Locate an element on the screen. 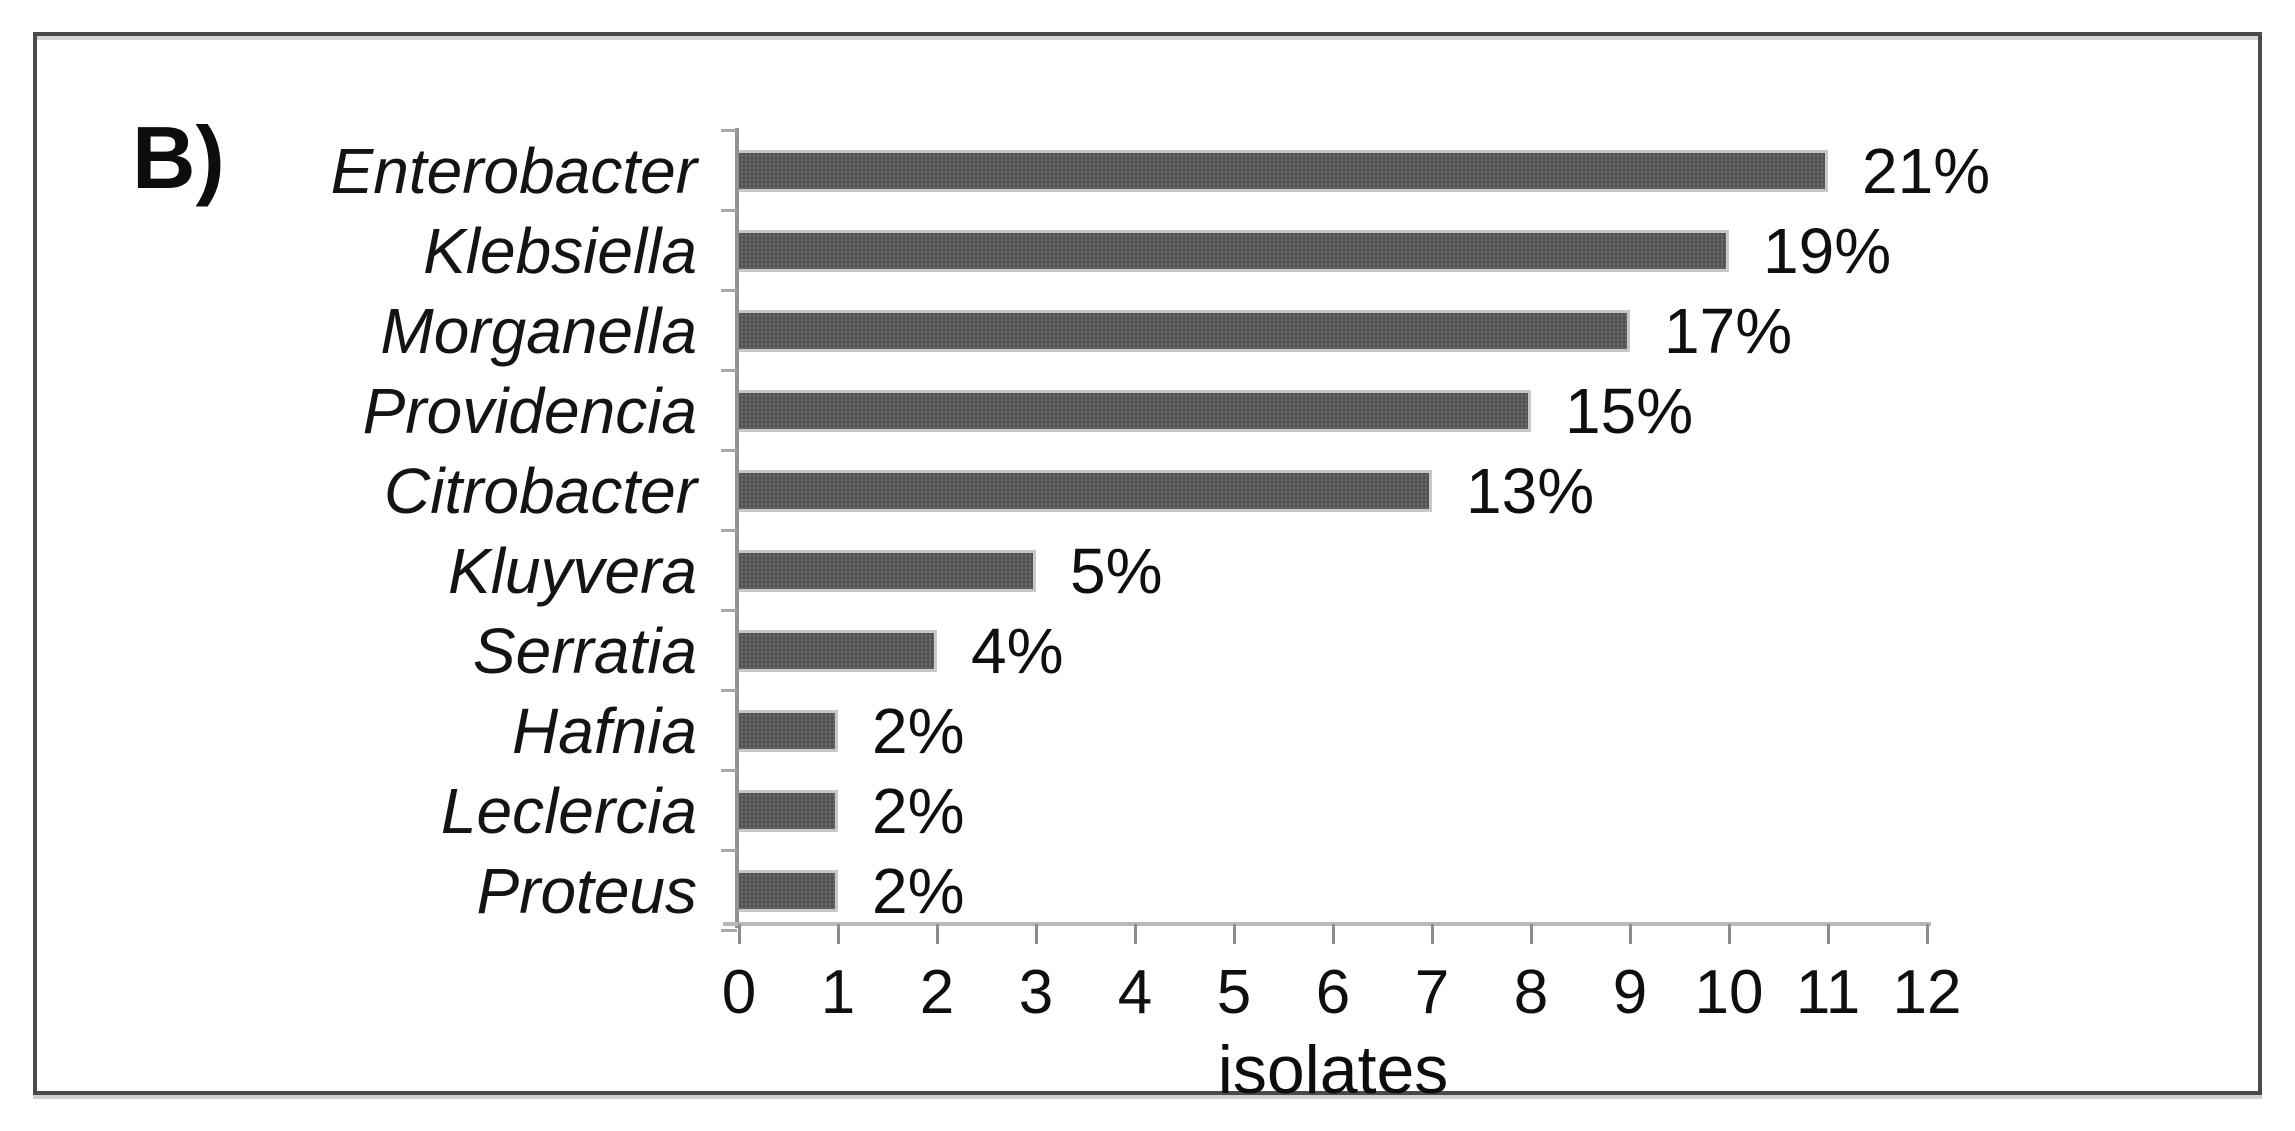  value-label: 5% is located at coordinates (1116, 571).